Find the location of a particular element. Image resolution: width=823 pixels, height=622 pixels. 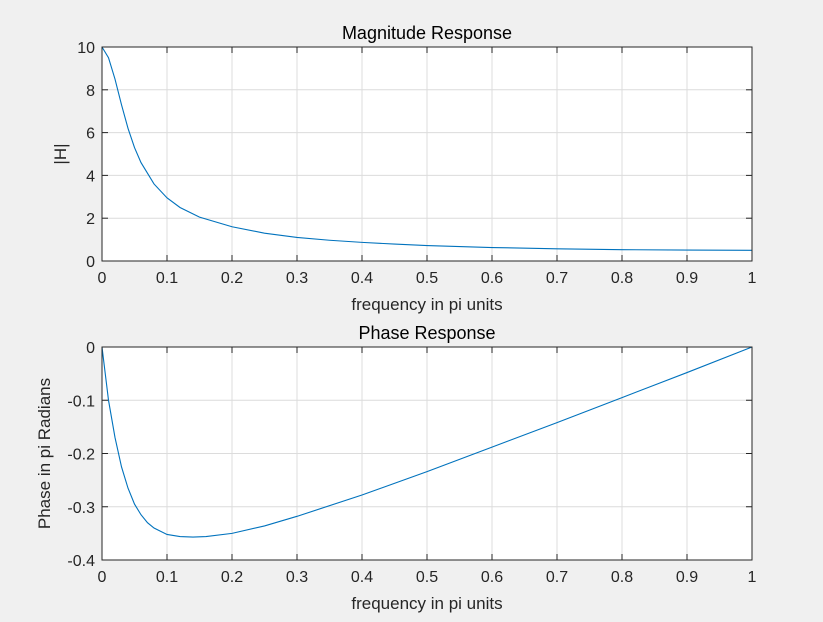

magnitude-y-tick-label: 8 is located at coordinates (90, 91).